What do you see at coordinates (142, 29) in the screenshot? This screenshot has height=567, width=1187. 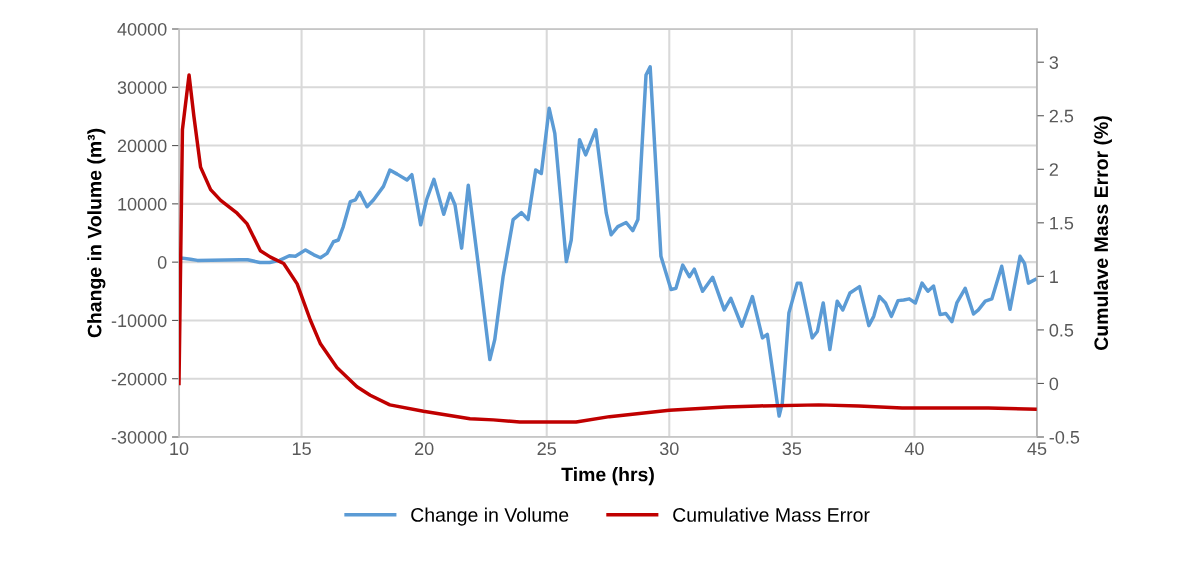 I see `y-tick-label: 40000` at bounding box center [142, 29].